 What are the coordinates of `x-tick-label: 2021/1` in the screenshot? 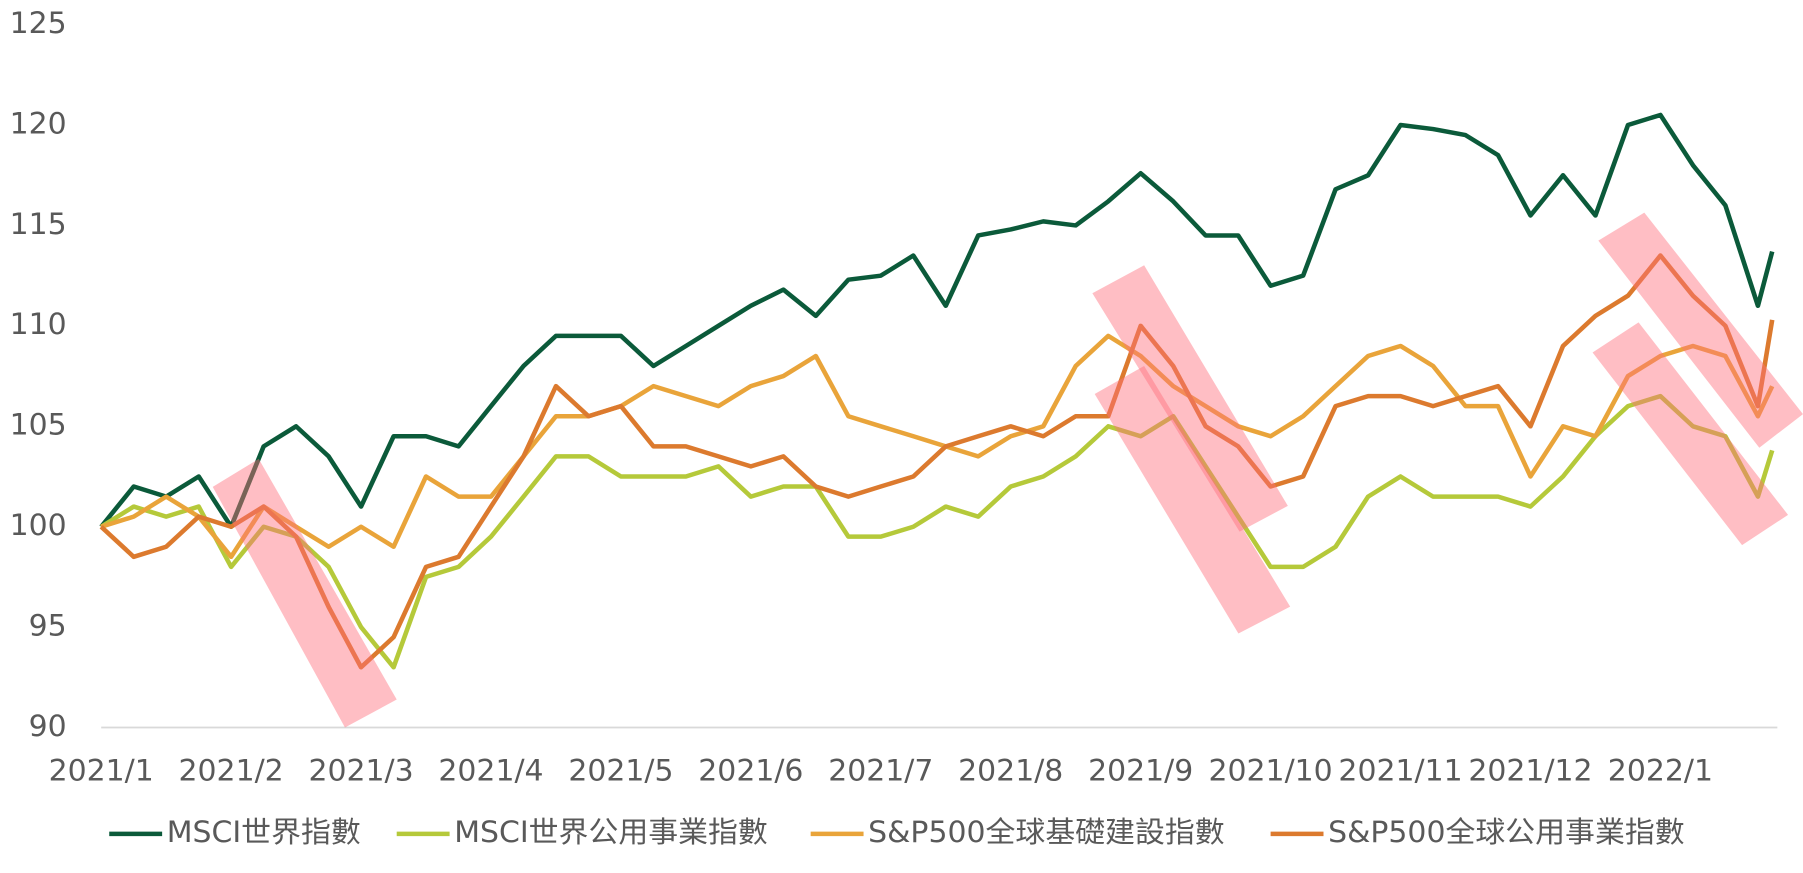 It's located at (101, 771).